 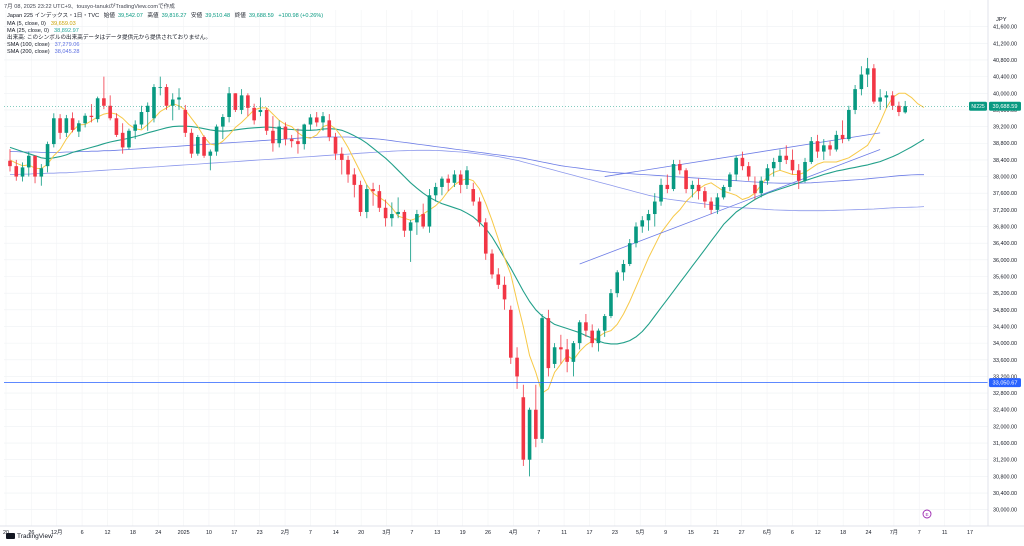 I want to click on symbol-name: Japan 225 インデックス・1日・TVC, so click(x=53, y=16).